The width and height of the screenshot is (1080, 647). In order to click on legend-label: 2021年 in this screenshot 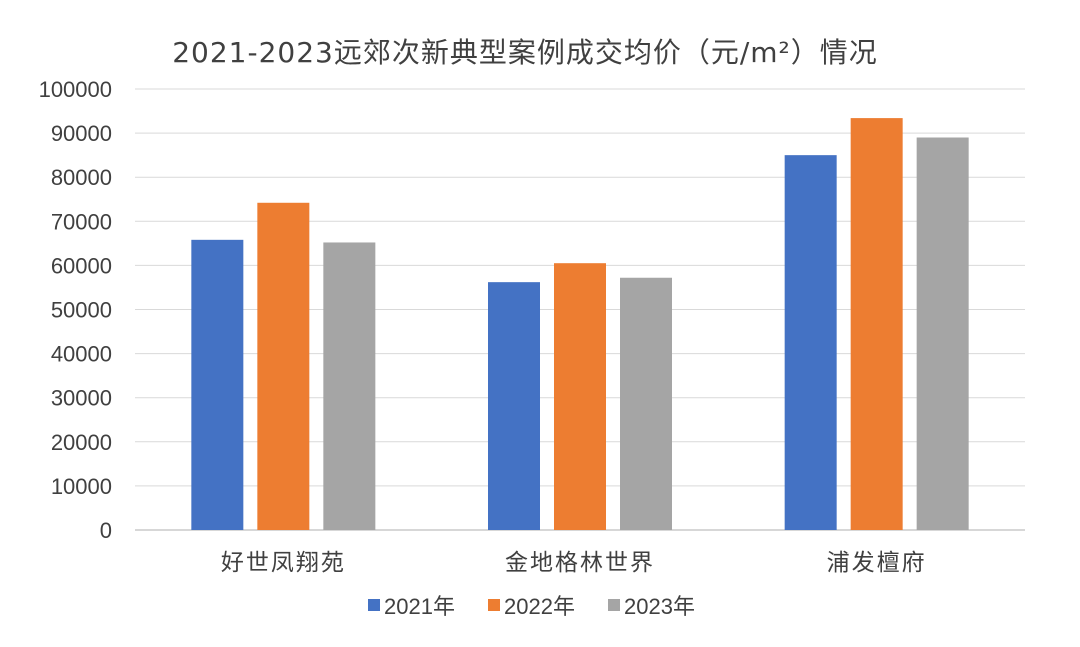, I will do `click(419, 606)`.